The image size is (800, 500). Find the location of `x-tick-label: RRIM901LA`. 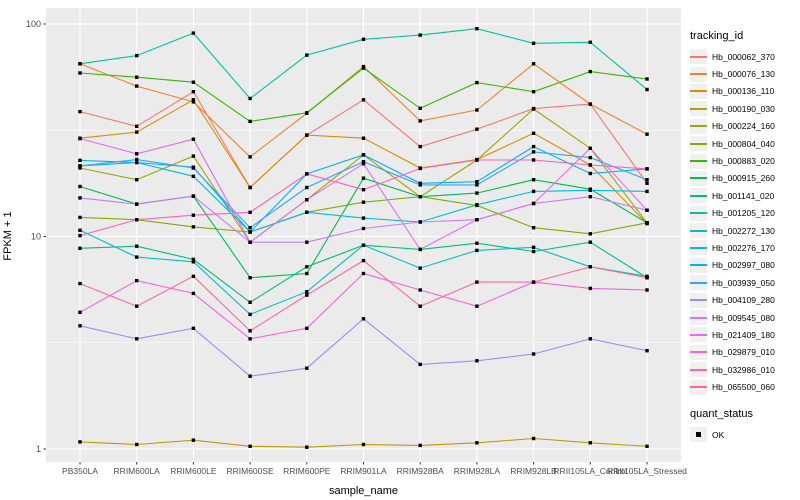

x-tick-label: RRIM901LA is located at coordinates (363, 471).